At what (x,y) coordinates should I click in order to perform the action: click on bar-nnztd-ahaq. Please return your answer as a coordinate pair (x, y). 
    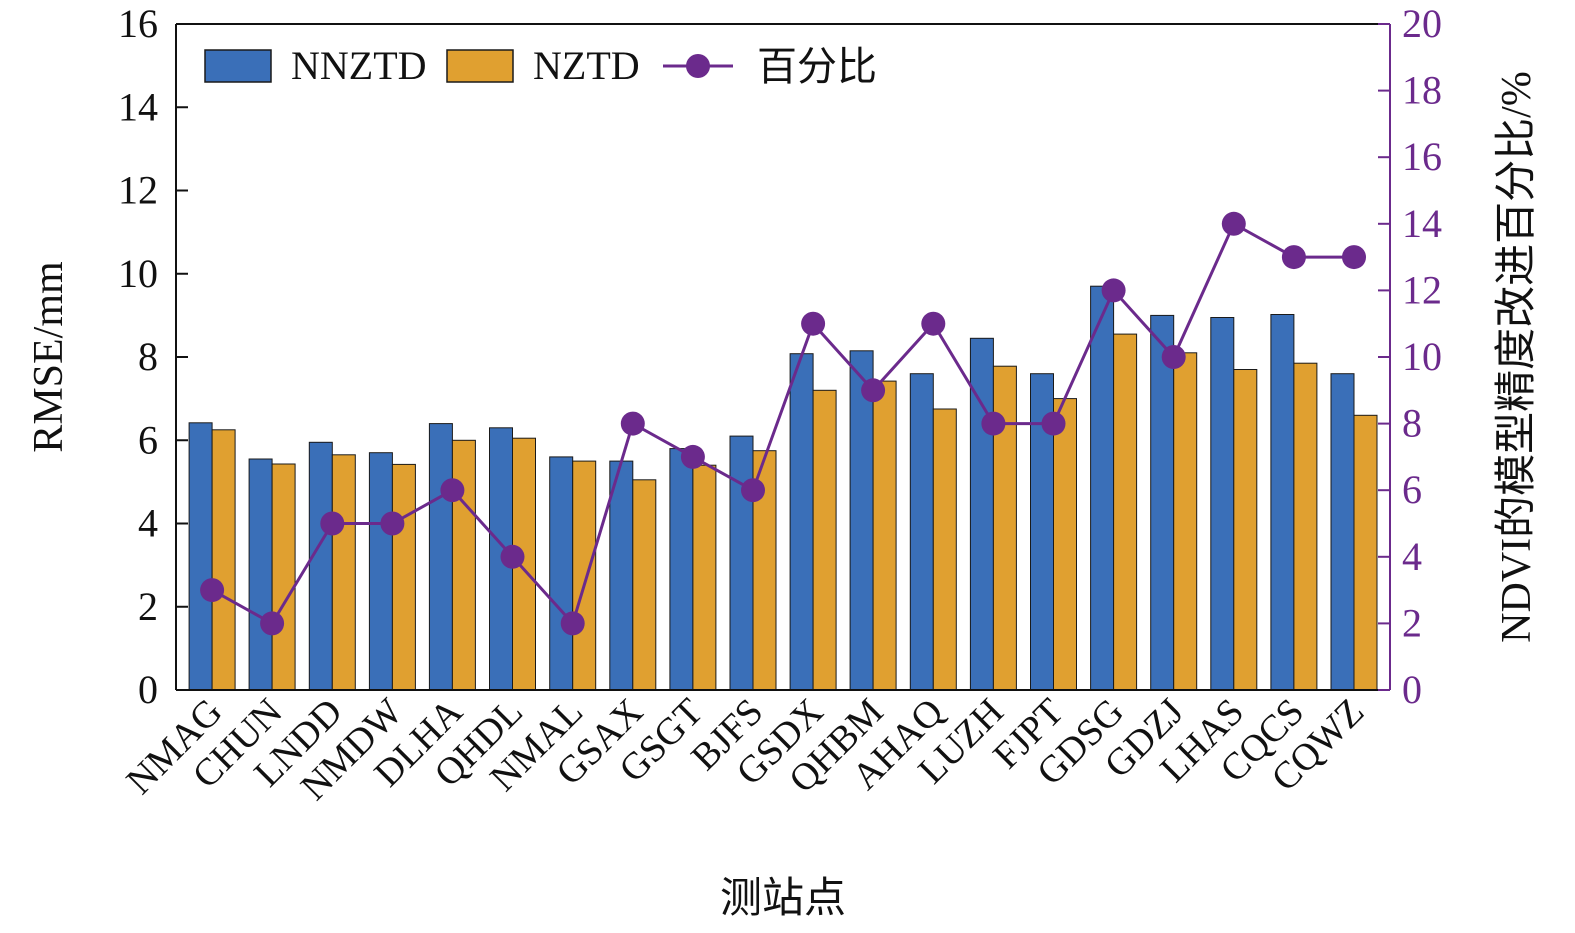
    Looking at the image, I should click on (921, 532).